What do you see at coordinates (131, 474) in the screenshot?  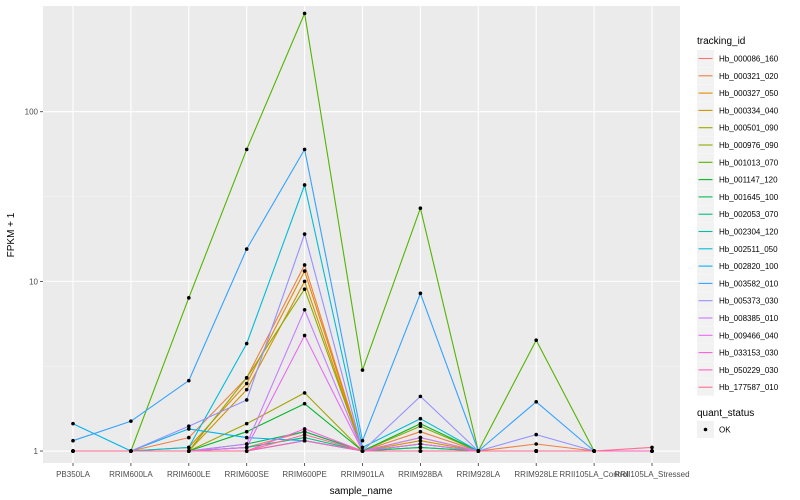 I see `x-tick-label: RRIM600LA` at bounding box center [131, 474].